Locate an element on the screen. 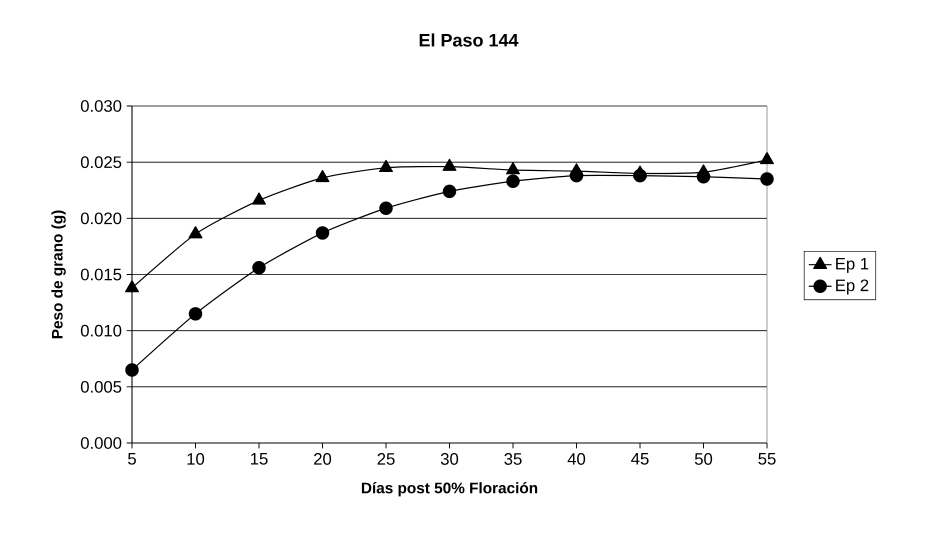  chart-title: El Paso 144 is located at coordinates (469, 40).